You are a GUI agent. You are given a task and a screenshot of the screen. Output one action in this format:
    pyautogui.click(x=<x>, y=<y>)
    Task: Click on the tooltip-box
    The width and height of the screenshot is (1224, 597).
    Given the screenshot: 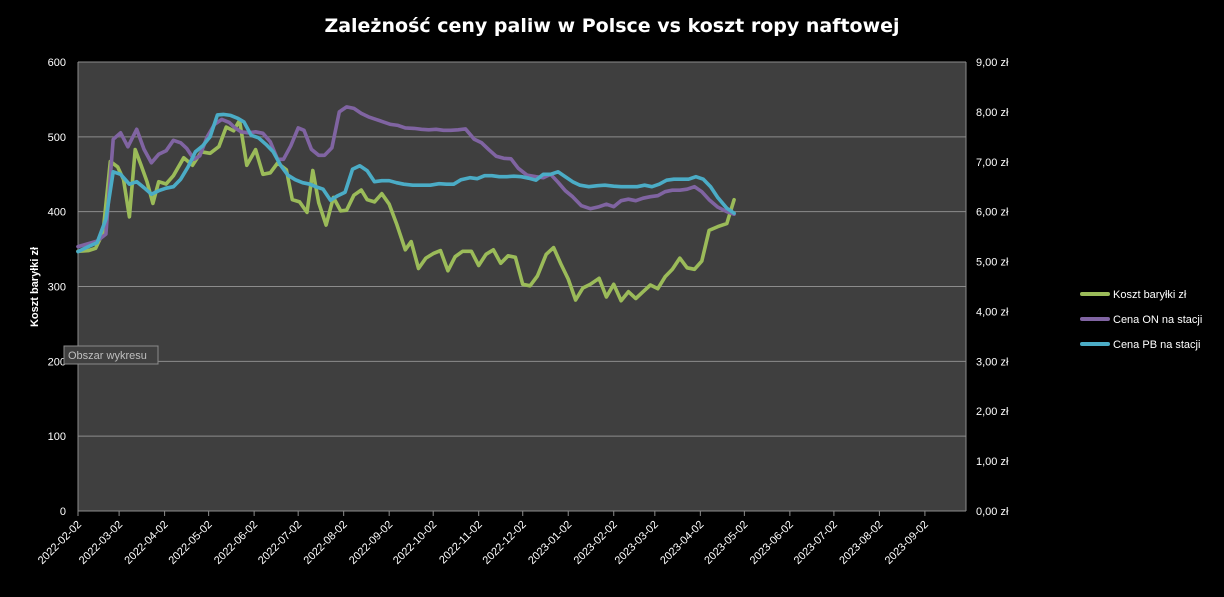 What is the action you would take?
    pyautogui.click(x=111, y=355)
    